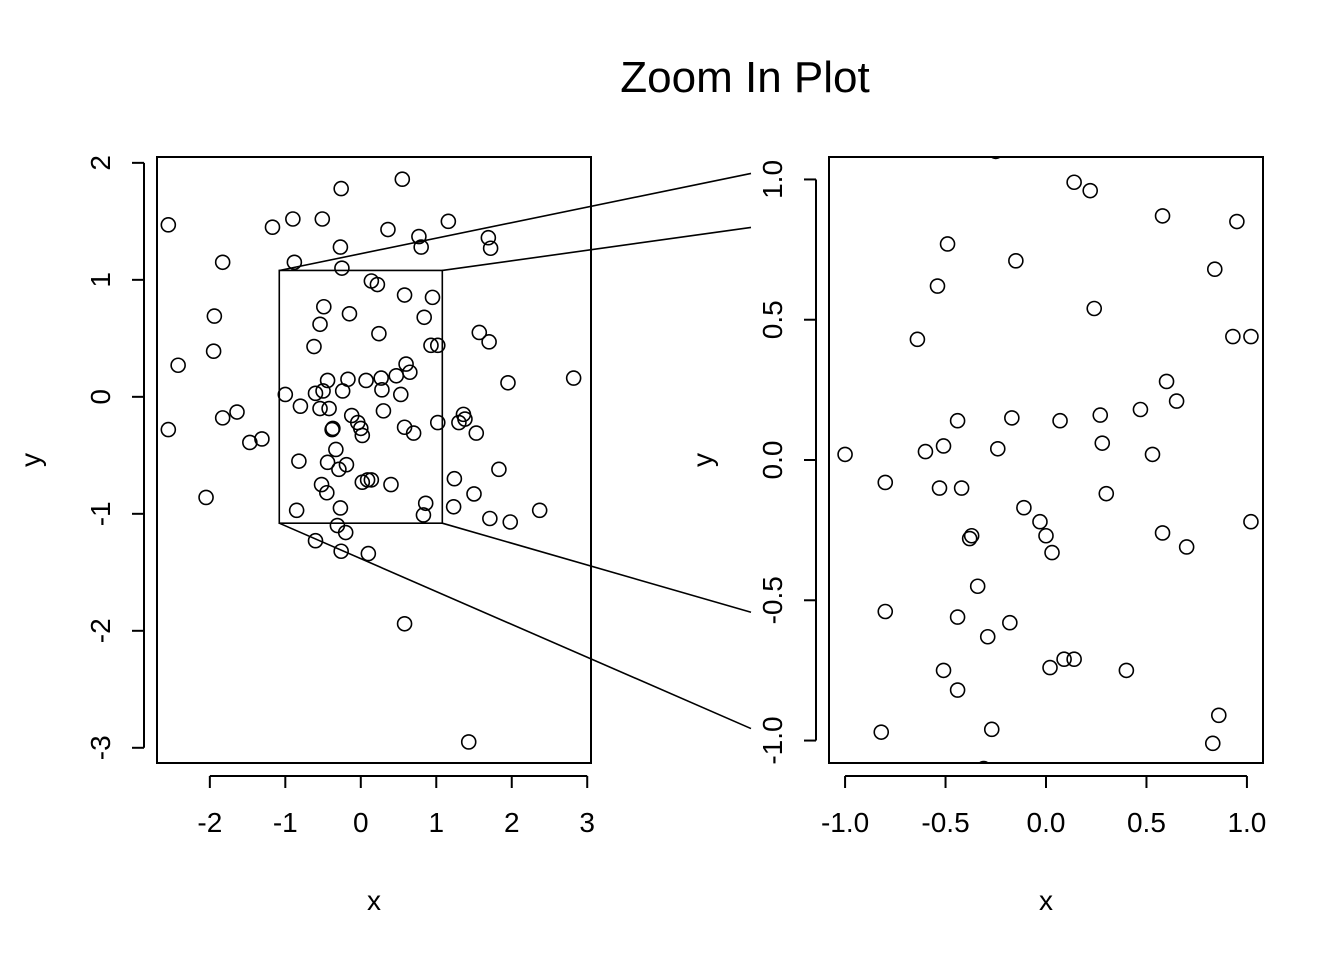 The height and width of the screenshot is (965, 1344). What do you see at coordinates (1046, 822) in the screenshot?
I see `right-x-tick-label: 0.0` at bounding box center [1046, 822].